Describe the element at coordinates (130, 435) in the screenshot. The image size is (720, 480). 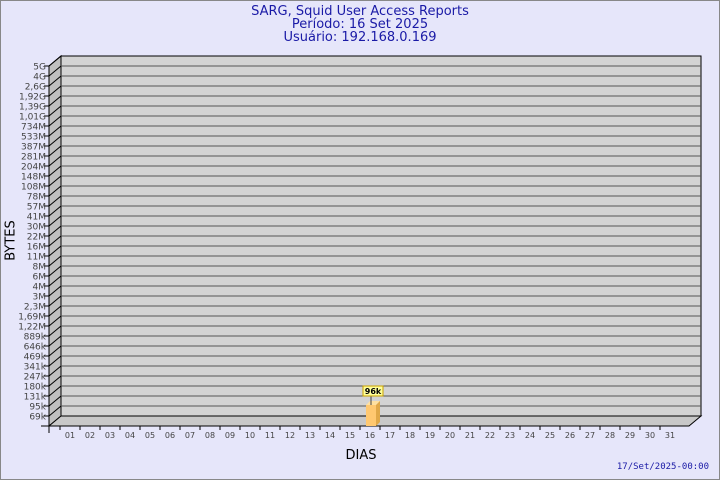
I see `x-tick-label: 04` at that location.